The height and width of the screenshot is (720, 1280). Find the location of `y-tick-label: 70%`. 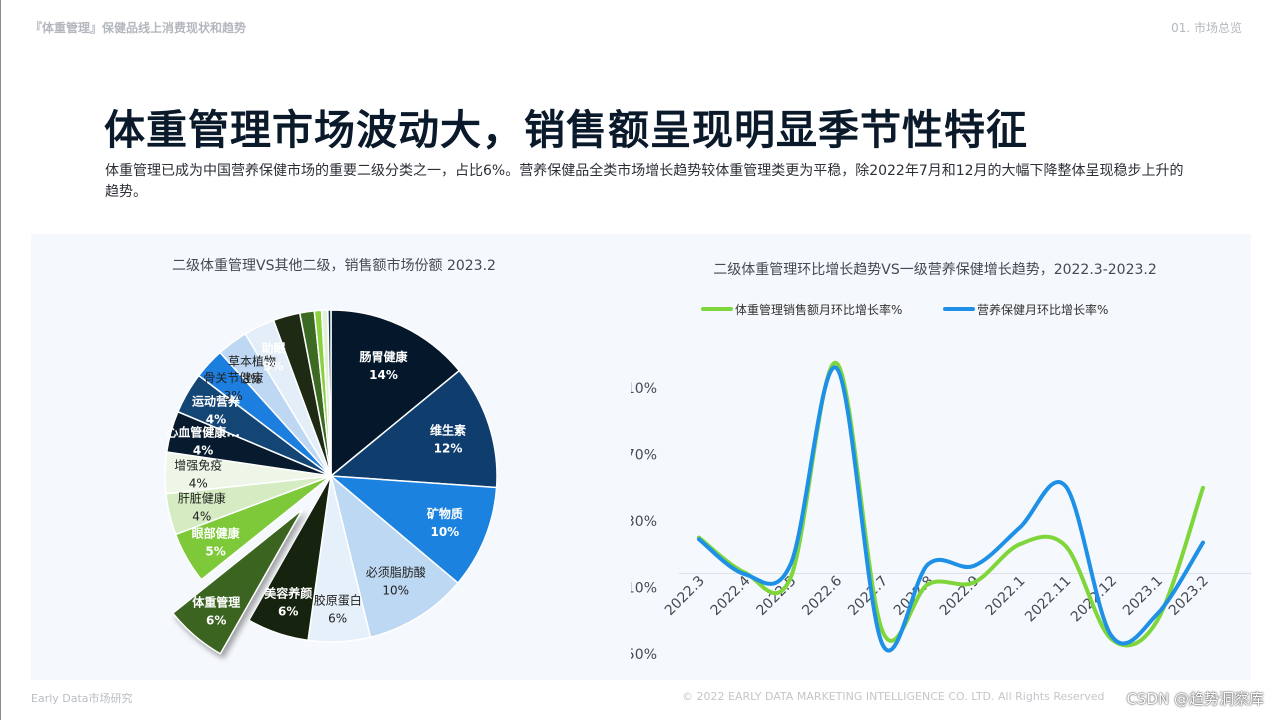

y-tick-label: 70% is located at coordinates (644, 456).